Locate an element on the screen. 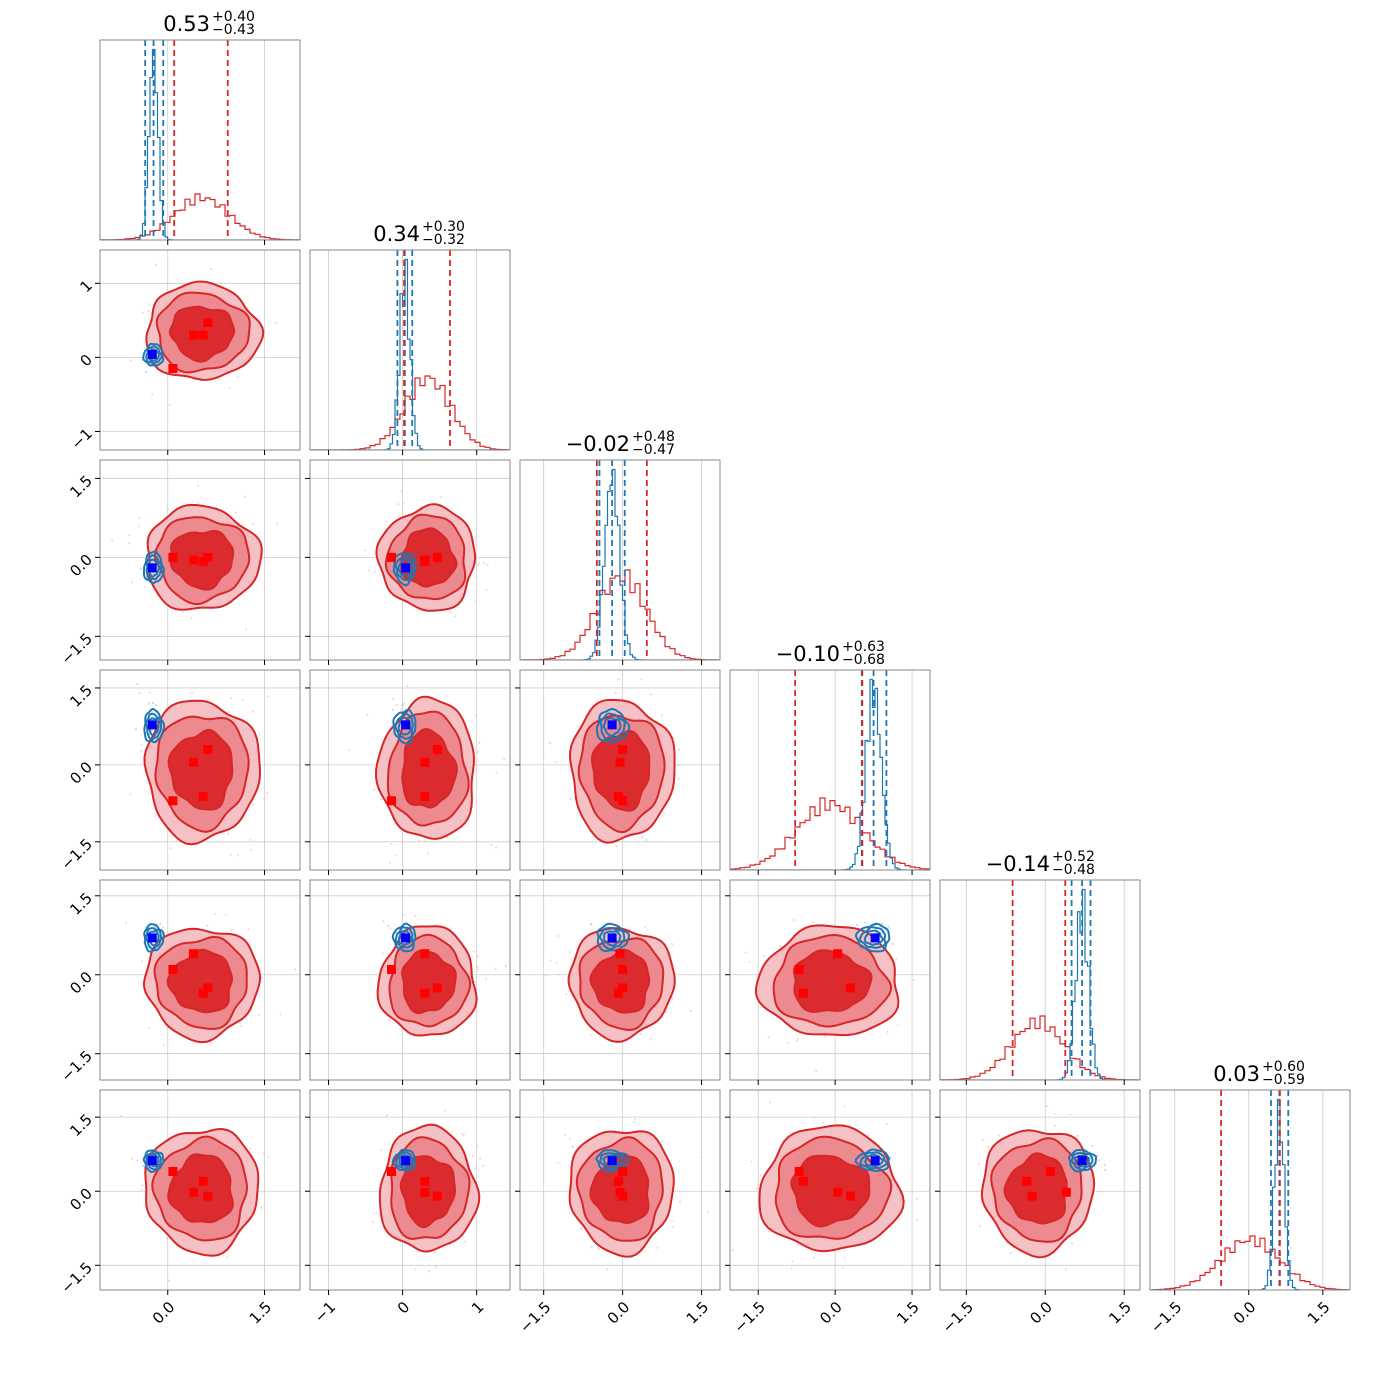  x-tick-label: 0.0 is located at coordinates (164, 1313).